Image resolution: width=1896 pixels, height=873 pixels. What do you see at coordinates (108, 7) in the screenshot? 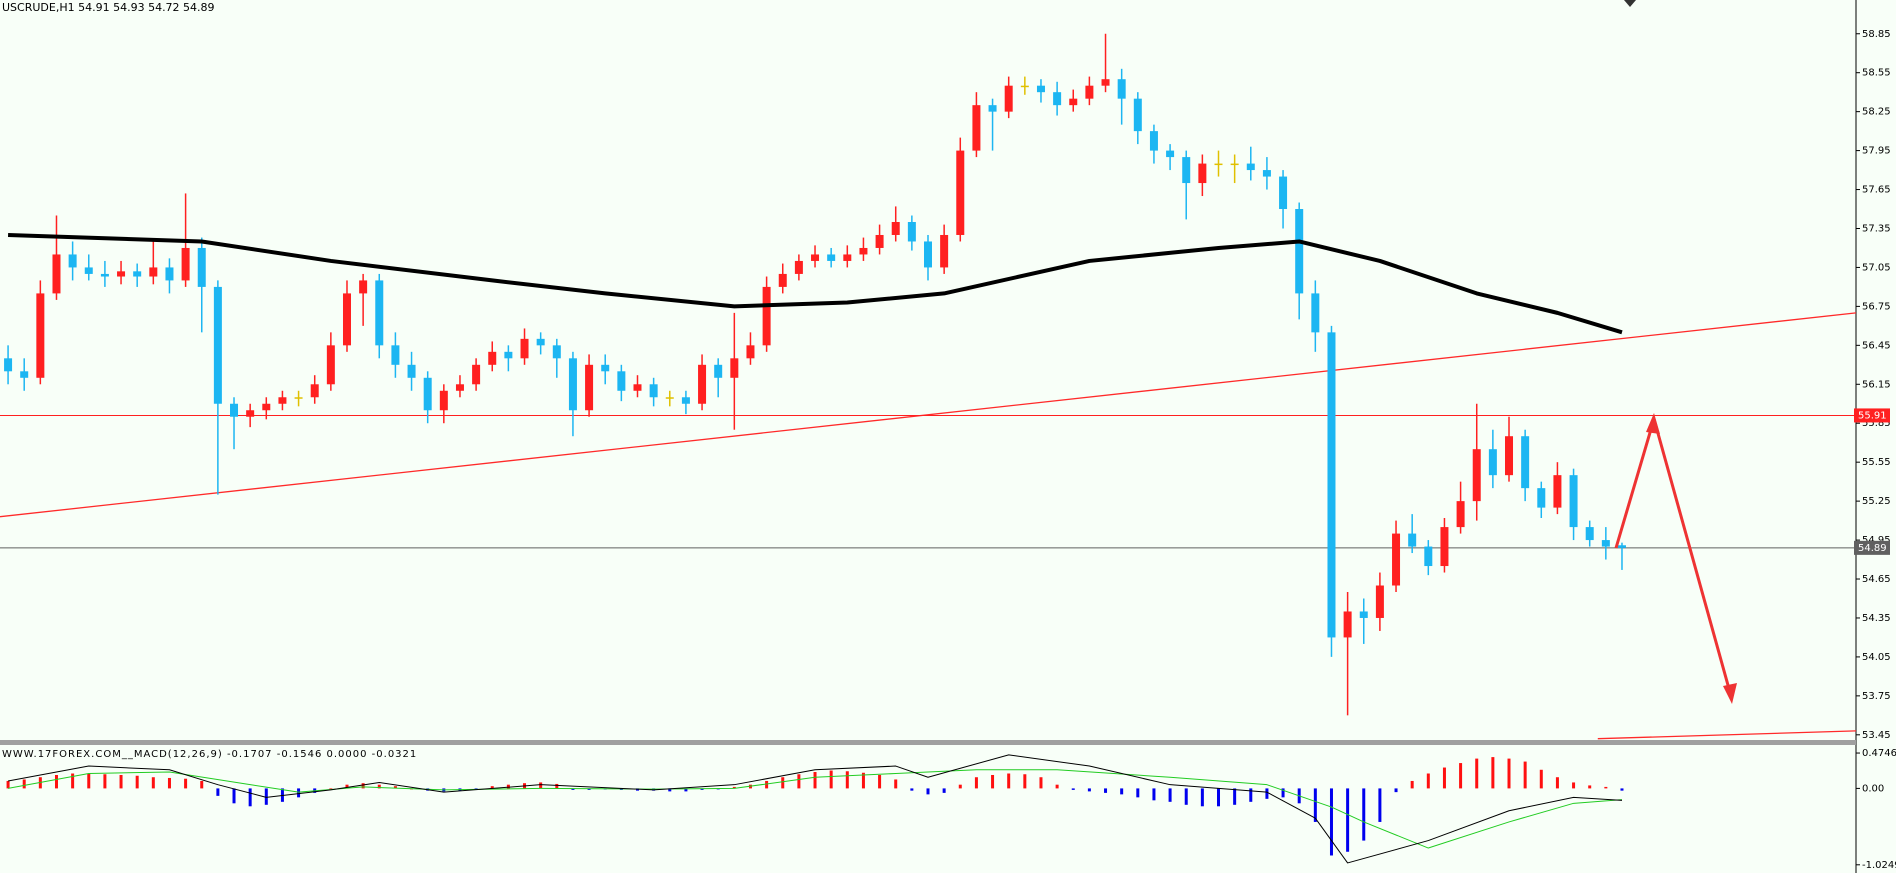
I see `chart-title: USCRUDE,H1 54.91 54.93 54.72 54.89` at bounding box center [108, 7].